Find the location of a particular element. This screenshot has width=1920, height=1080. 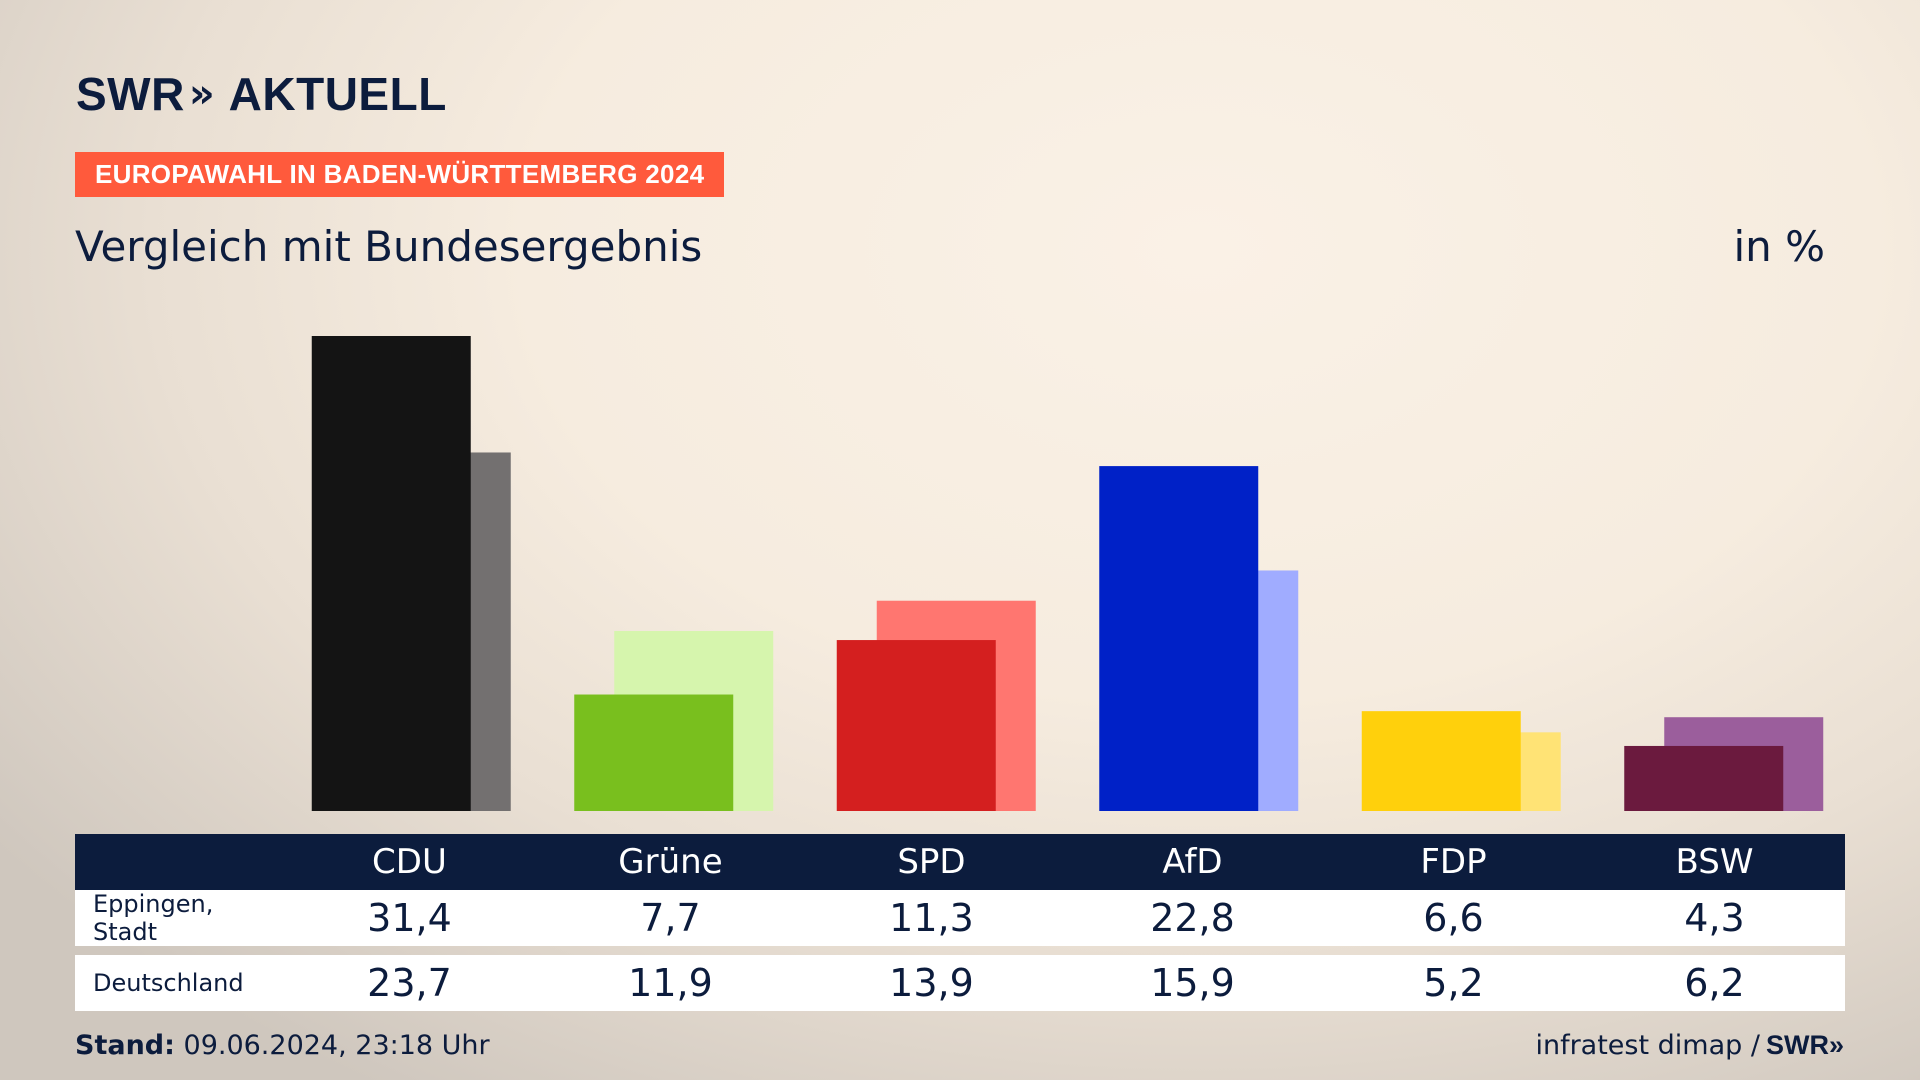

chart-subtitle: Vergleich mit Bundesergebnis is located at coordinates (389, 246).